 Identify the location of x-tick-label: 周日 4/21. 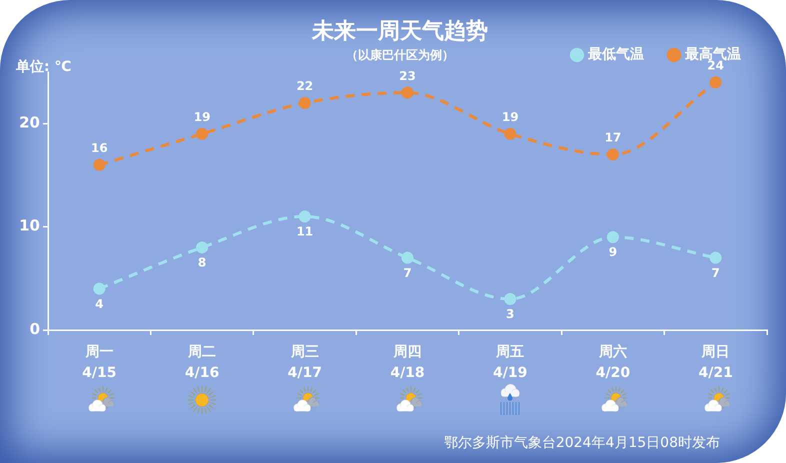
(715, 363).